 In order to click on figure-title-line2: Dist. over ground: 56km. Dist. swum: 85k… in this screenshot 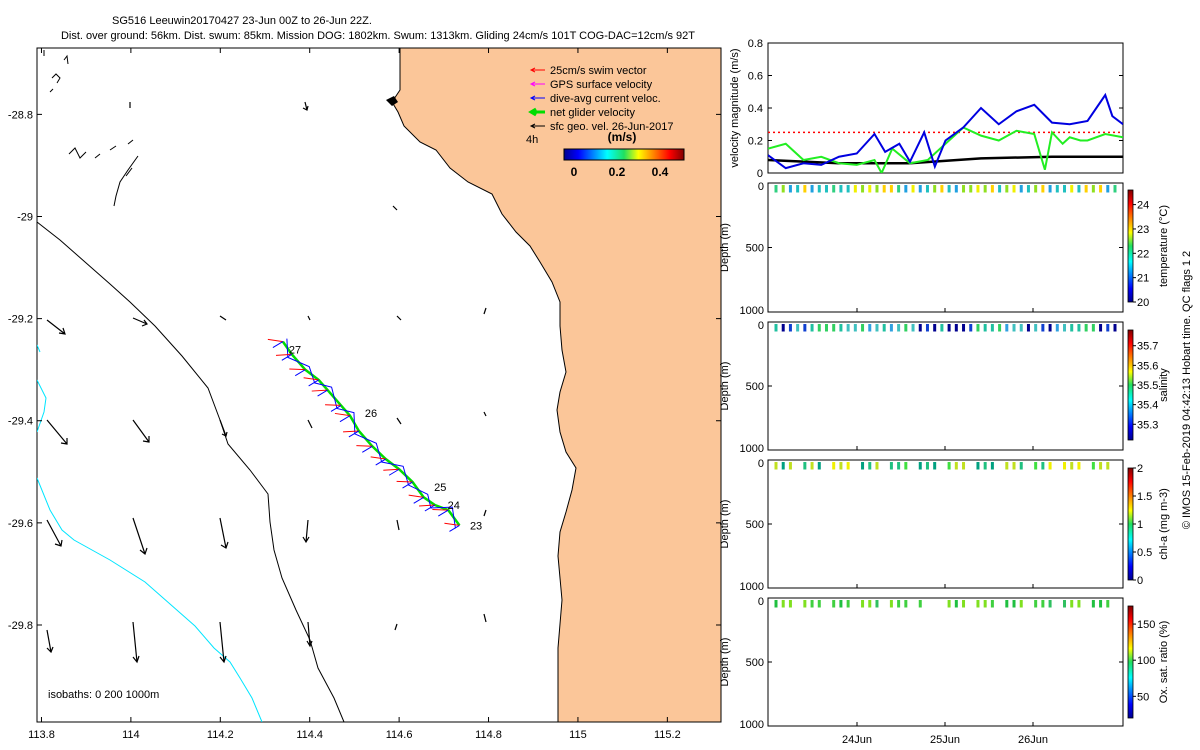, I will do `click(378, 36)`.